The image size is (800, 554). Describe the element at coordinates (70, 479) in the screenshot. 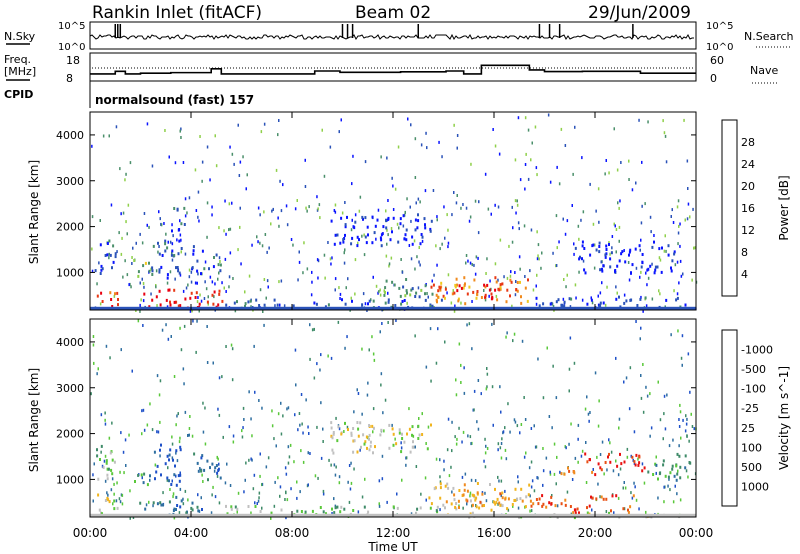

I see `y-tick-label: 1000` at that location.